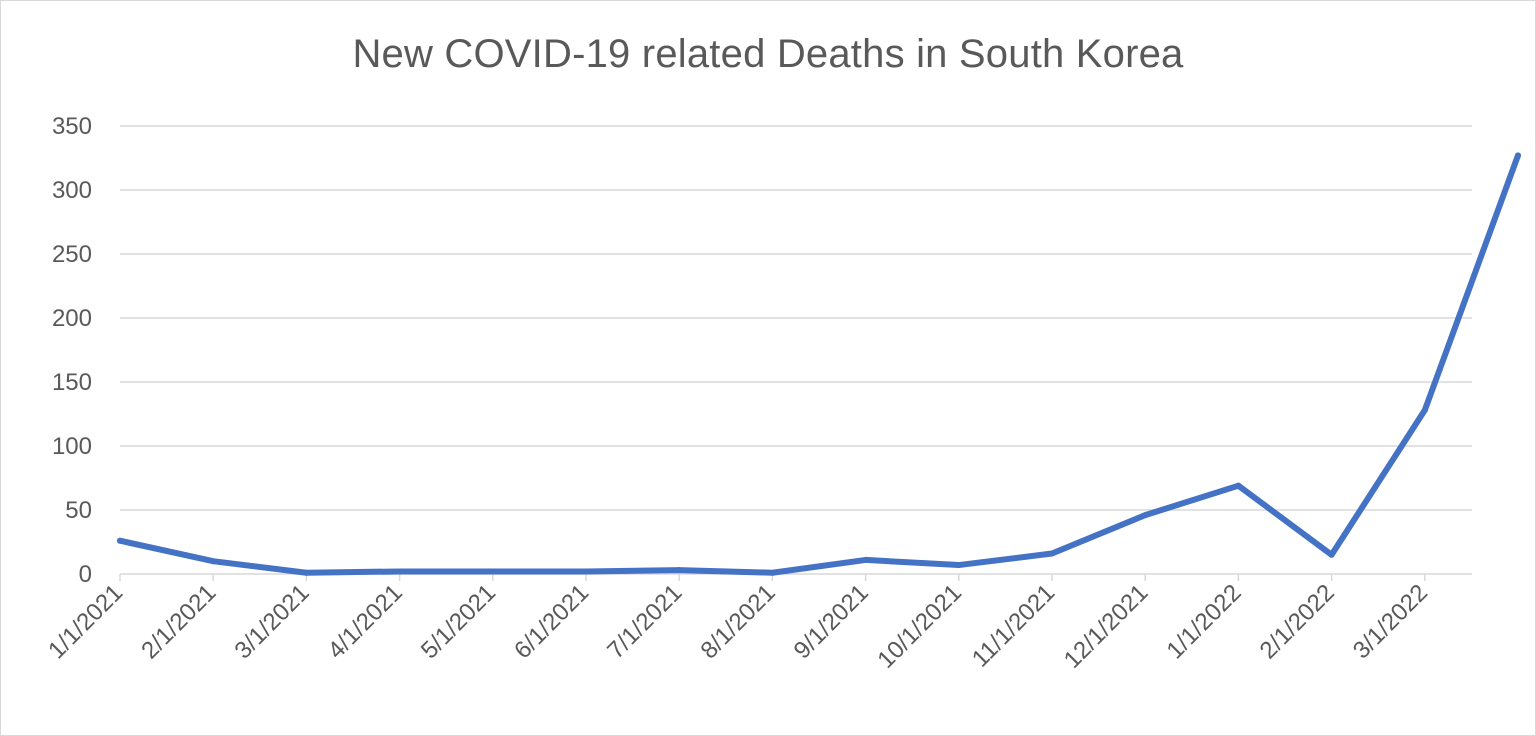 The image size is (1536, 736). I want to click on x-tick-label: 1/1/2021, so click(85, 621).